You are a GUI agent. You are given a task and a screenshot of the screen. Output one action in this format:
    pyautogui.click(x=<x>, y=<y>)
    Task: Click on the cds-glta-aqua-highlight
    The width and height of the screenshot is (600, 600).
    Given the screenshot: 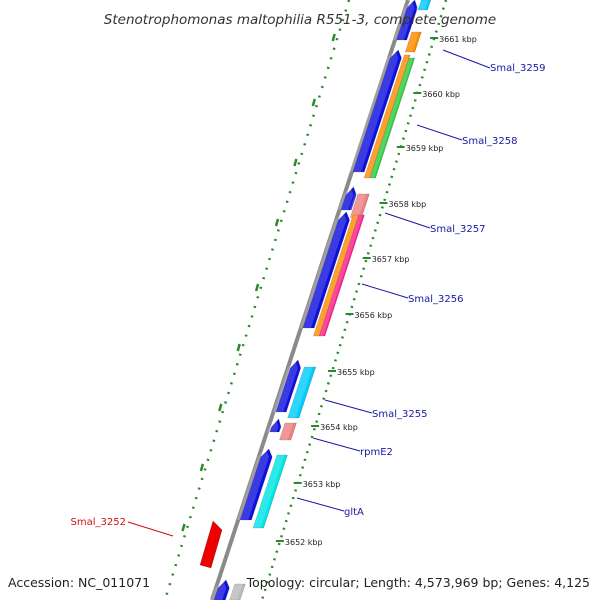 What is the action you would take?
    pyautogui.click(x=267, y=491)
    